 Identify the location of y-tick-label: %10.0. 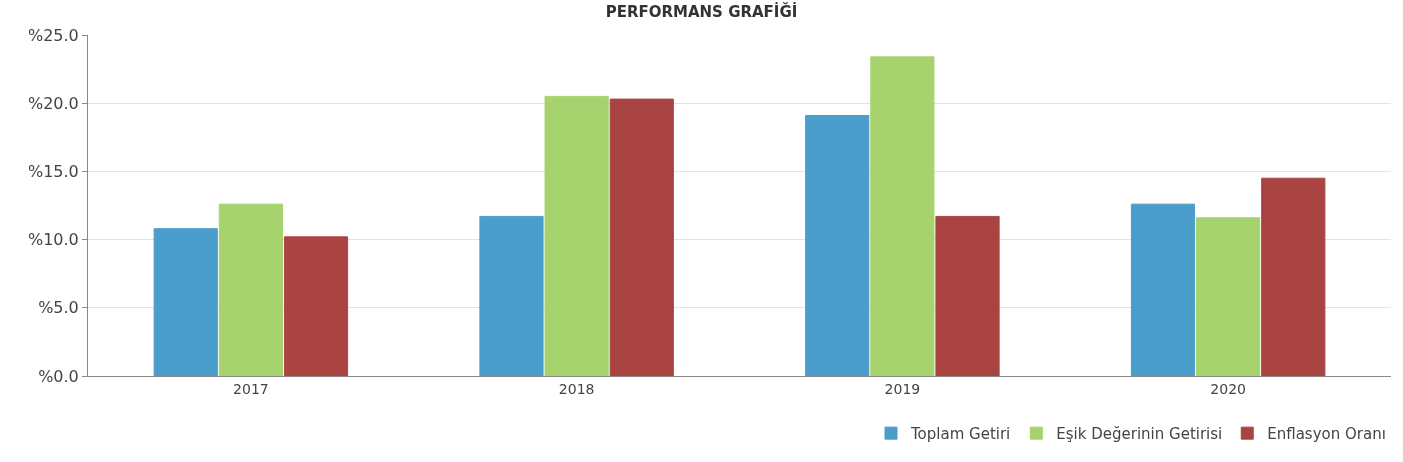
(53, 240).